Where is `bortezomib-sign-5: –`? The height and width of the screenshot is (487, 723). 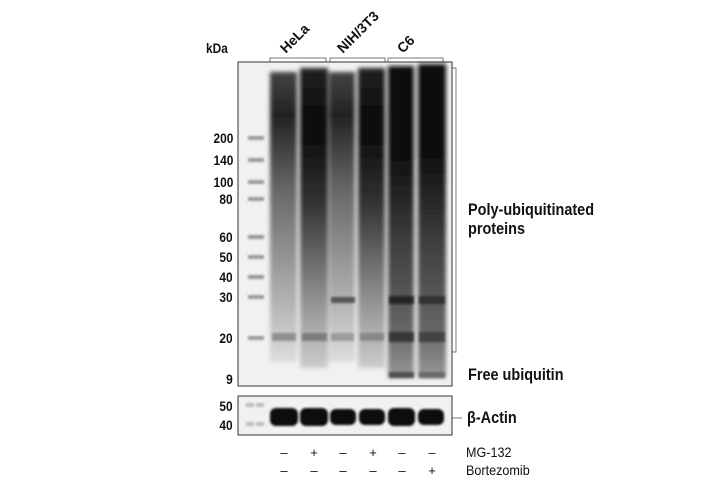 bortezomib-sign-5: – is located at coordinates (402, 470).